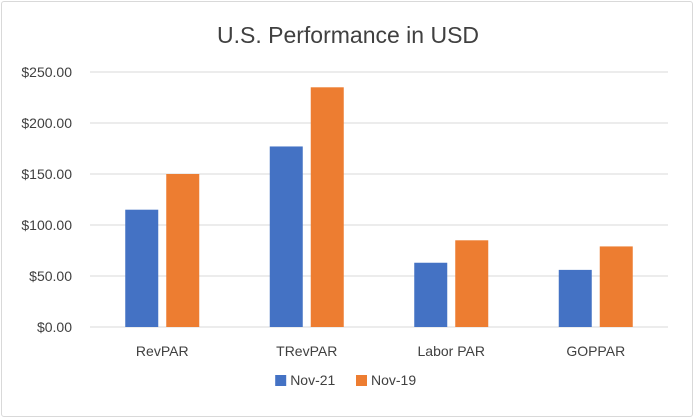  What do you see at coordinates (286, 236) in the screenshot?
I see `bar-nov-21-trevpar` at bounding box center [286, 236].